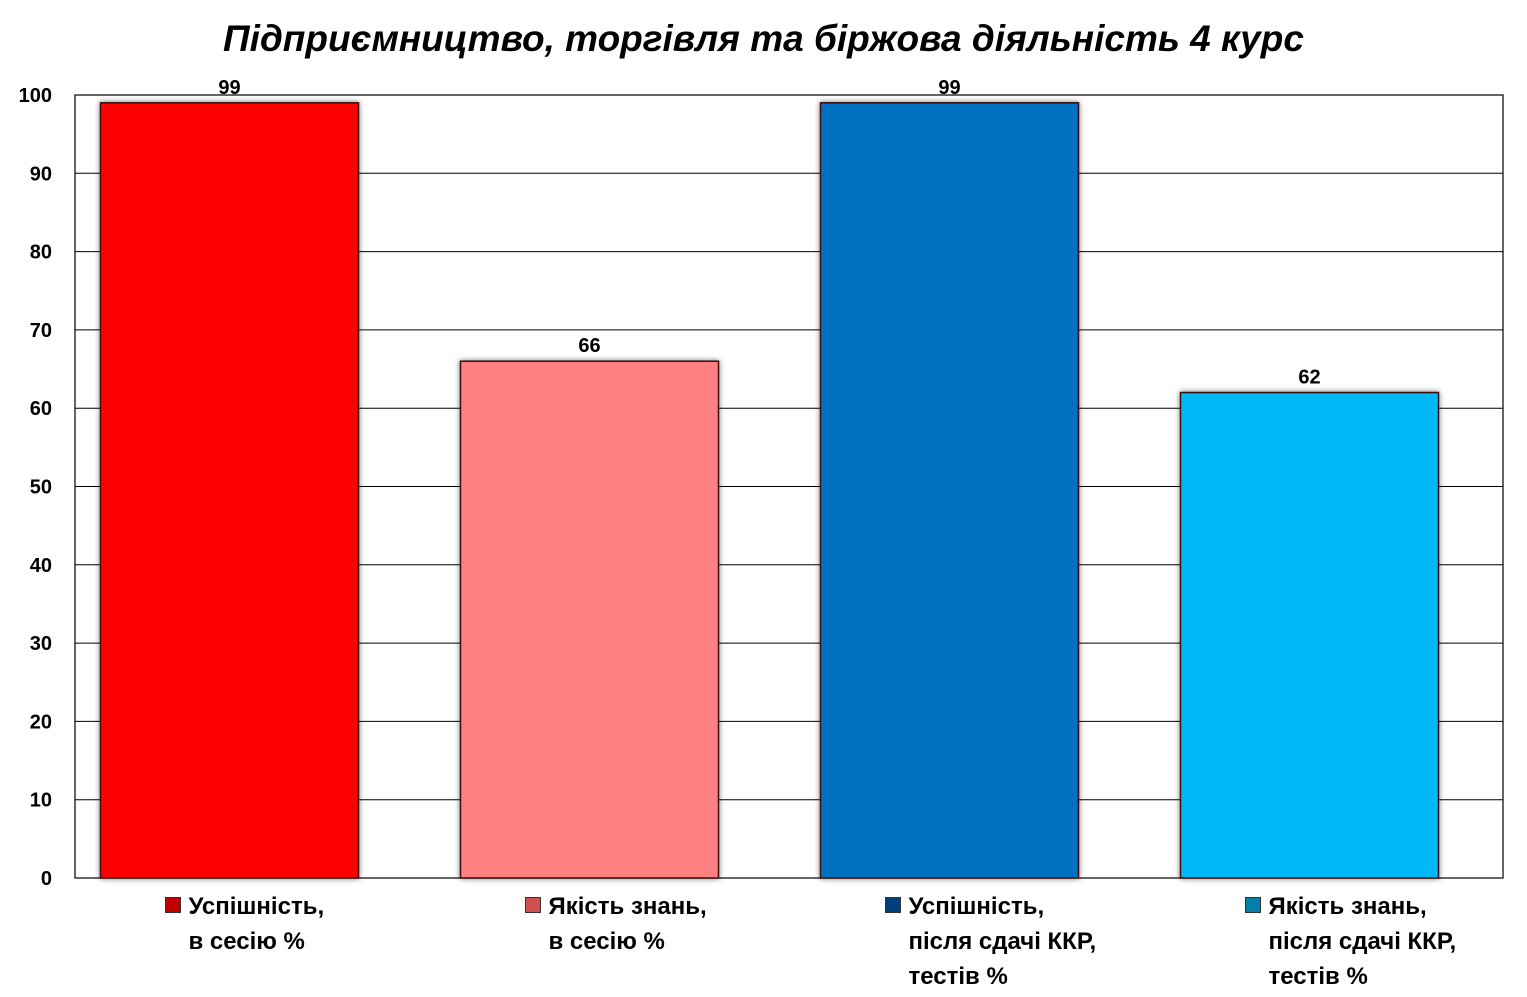 The width and height of the screenshot is (1527, 997). I want to click on legend-label: Якість знань, в сесію %, so click(627, 924).